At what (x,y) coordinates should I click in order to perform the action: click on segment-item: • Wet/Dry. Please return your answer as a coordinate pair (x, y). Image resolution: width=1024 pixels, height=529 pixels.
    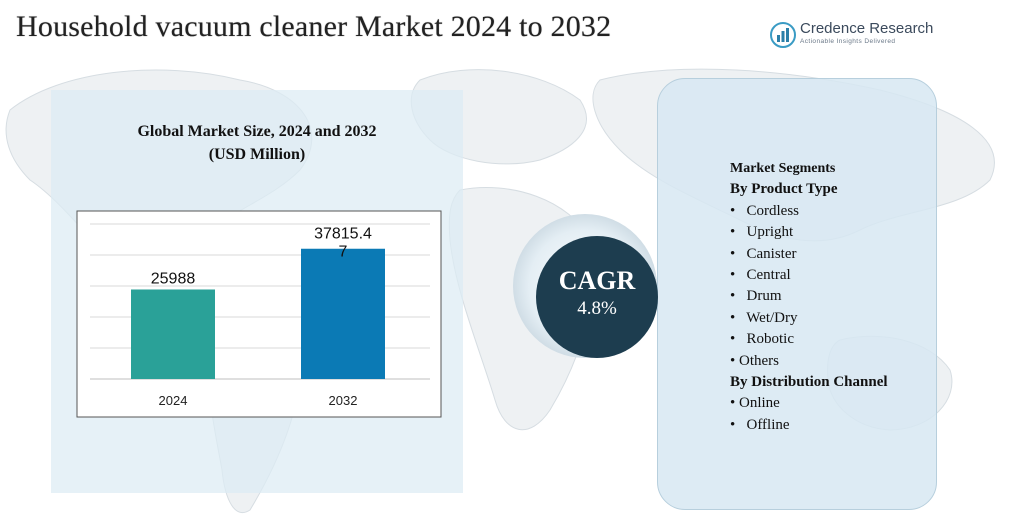
    Looking at the image, I should click on (764, 317).